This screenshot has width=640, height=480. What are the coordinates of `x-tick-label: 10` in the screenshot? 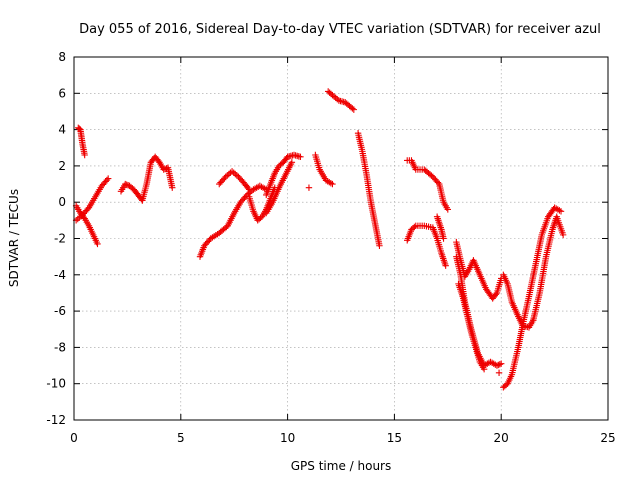 It's located at (287, 438).